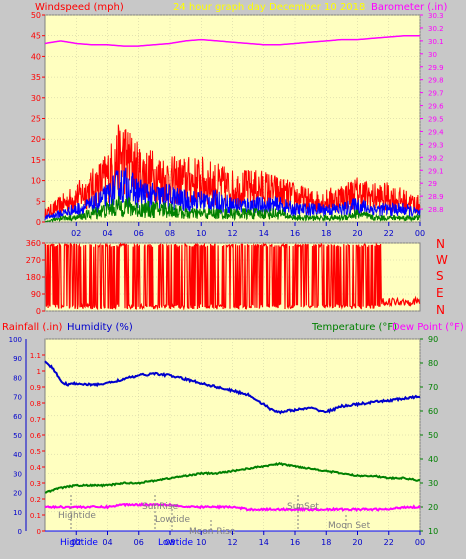  Describe the element at coordinates (36, 181) in the screenshot. I see `wind-y-tick-label: 10` at that location.